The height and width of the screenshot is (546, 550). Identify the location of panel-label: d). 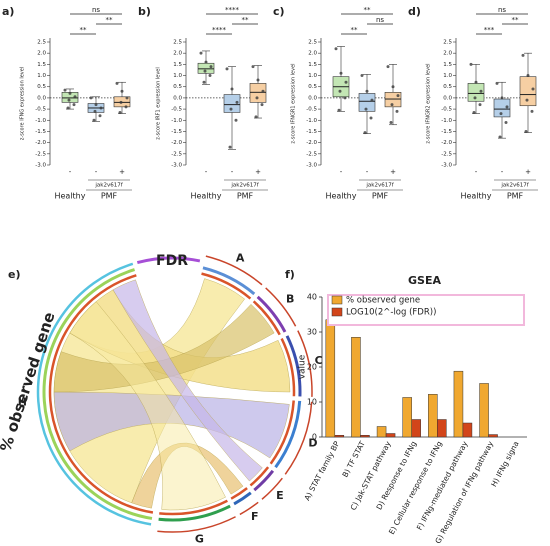
(414, 11).